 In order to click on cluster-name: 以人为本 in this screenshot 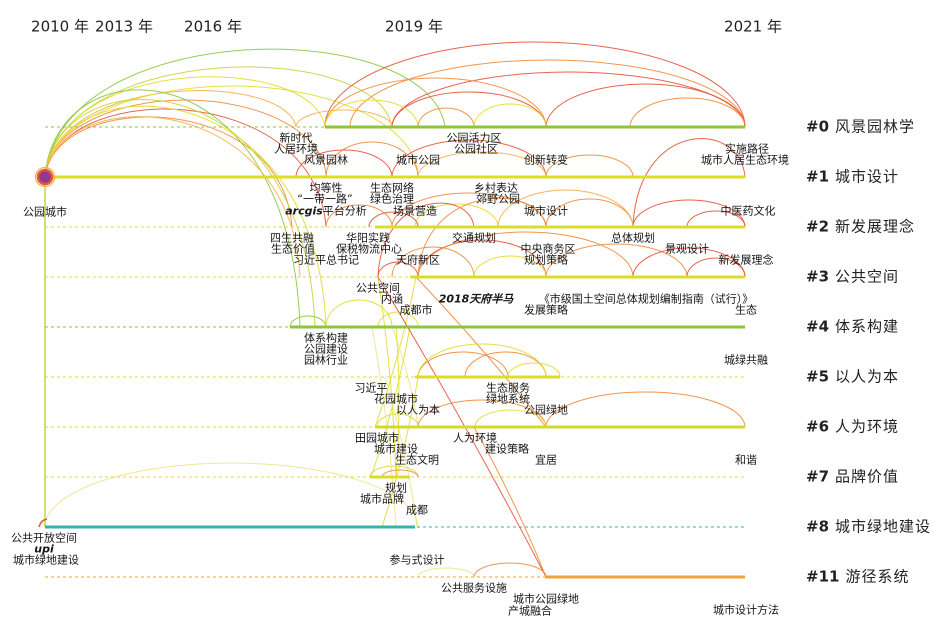, I will do `click(867, 376)`.